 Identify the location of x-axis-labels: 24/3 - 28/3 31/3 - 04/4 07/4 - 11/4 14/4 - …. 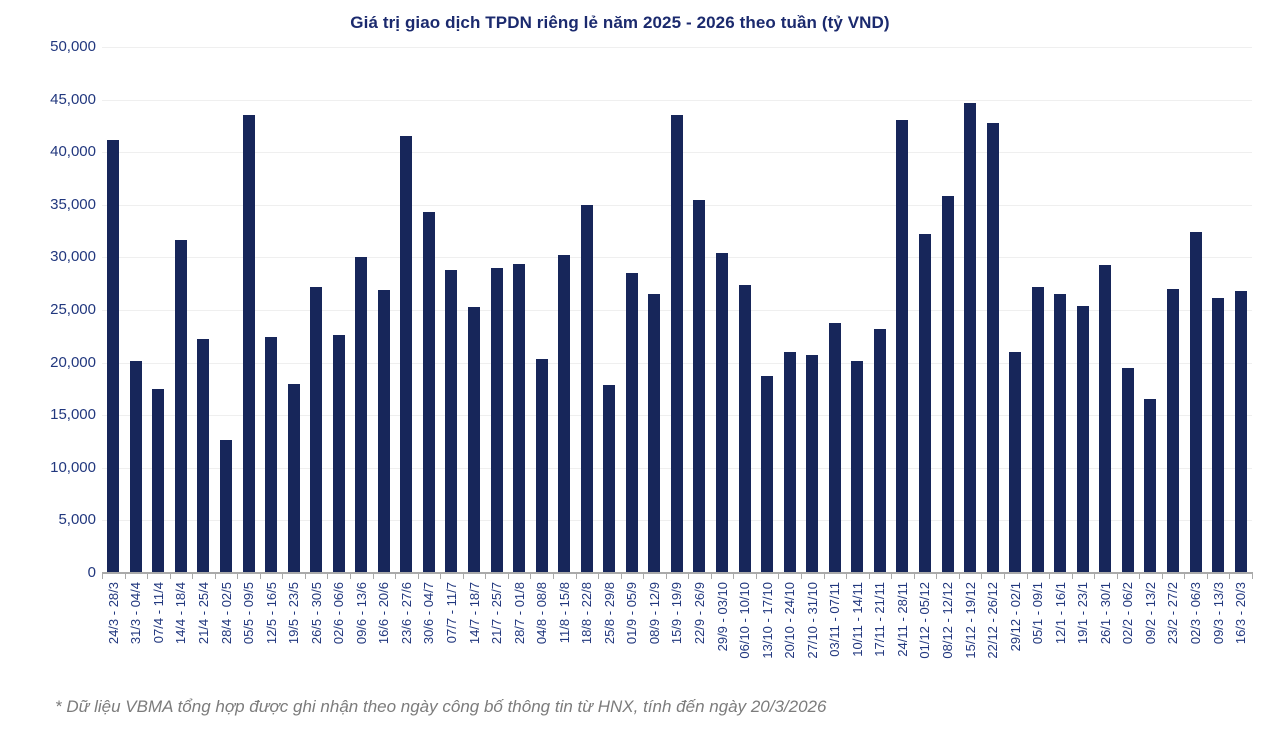
(677, 639).